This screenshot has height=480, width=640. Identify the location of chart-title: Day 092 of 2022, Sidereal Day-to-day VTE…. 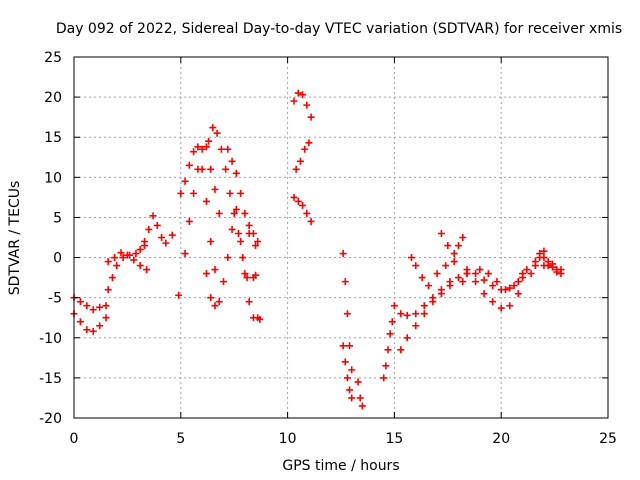
(339, 29).